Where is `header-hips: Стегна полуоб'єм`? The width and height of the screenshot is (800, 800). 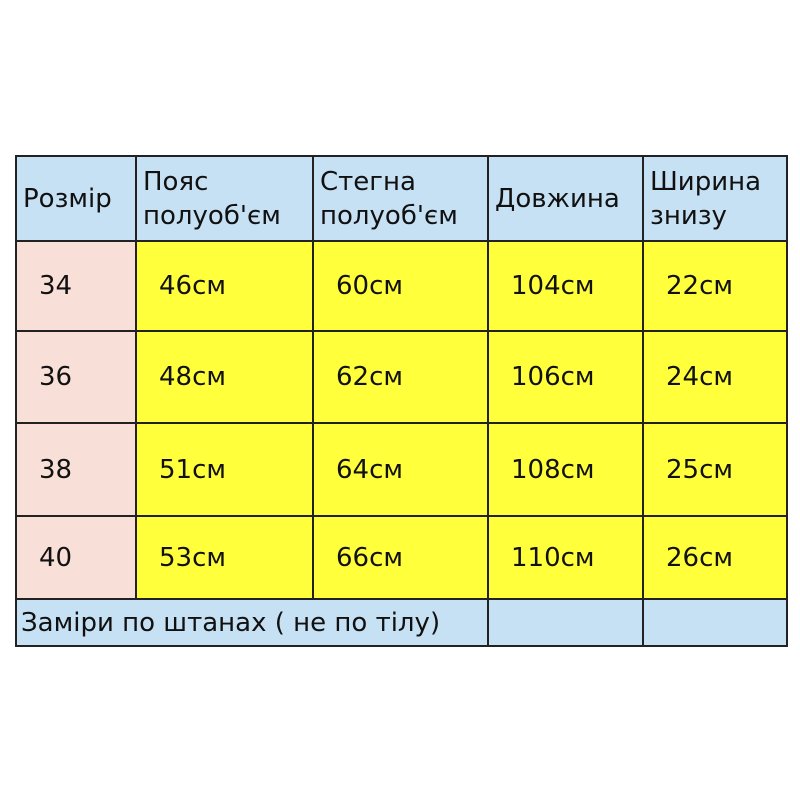 header-hips: Стегна полуоб'єм is located at coordinates (400, 198).